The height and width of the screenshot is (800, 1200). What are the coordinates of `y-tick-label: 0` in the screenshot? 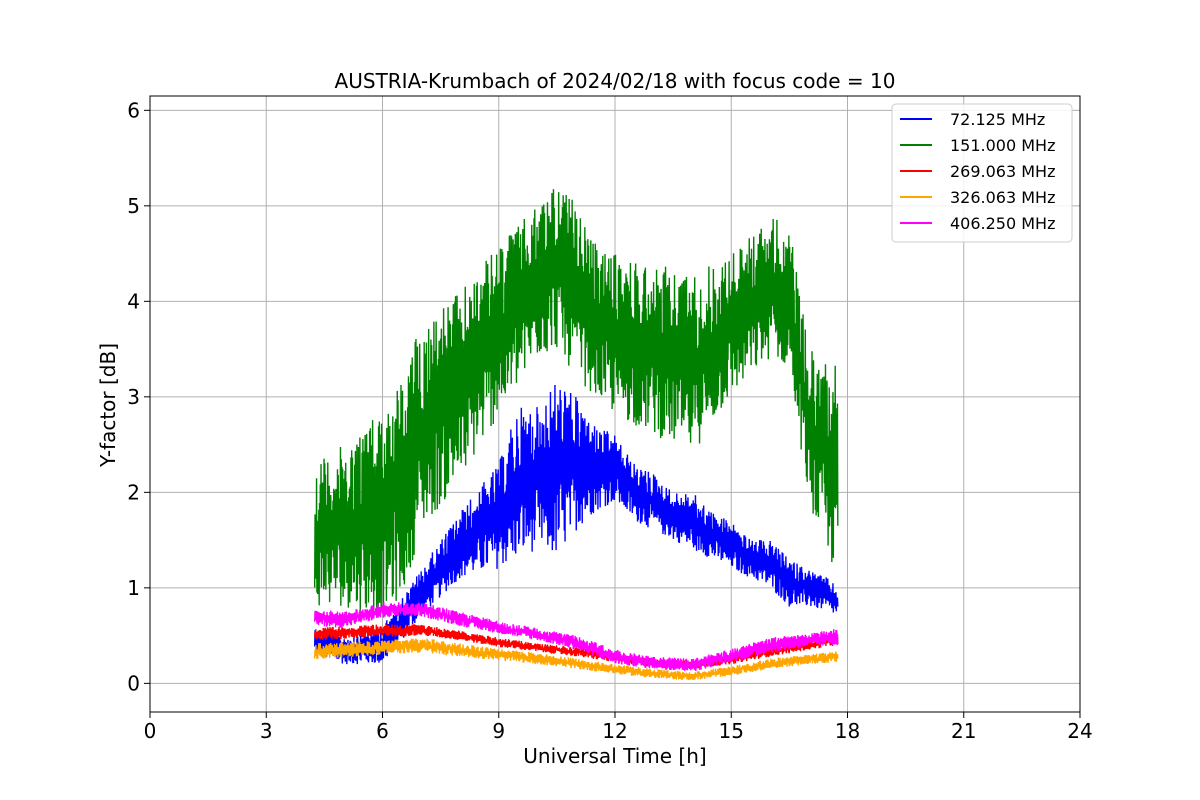 It's located at (133, 683).